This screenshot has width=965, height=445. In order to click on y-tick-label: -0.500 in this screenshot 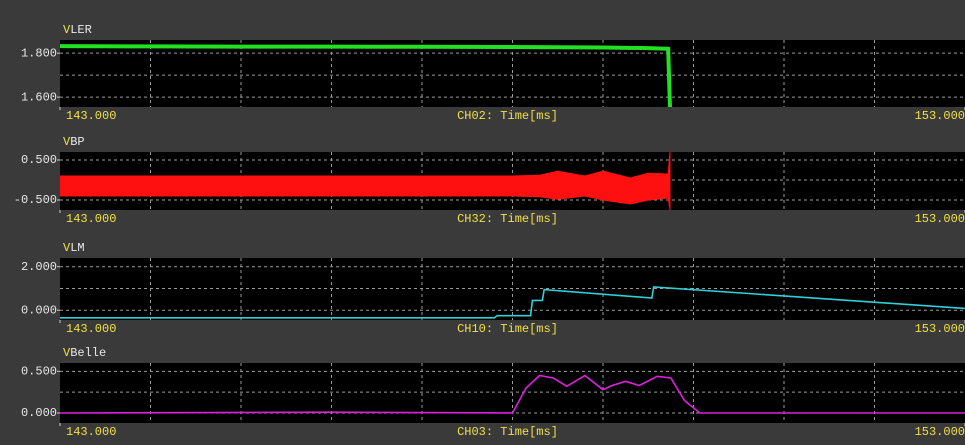, I will do `click(35, 200)`.